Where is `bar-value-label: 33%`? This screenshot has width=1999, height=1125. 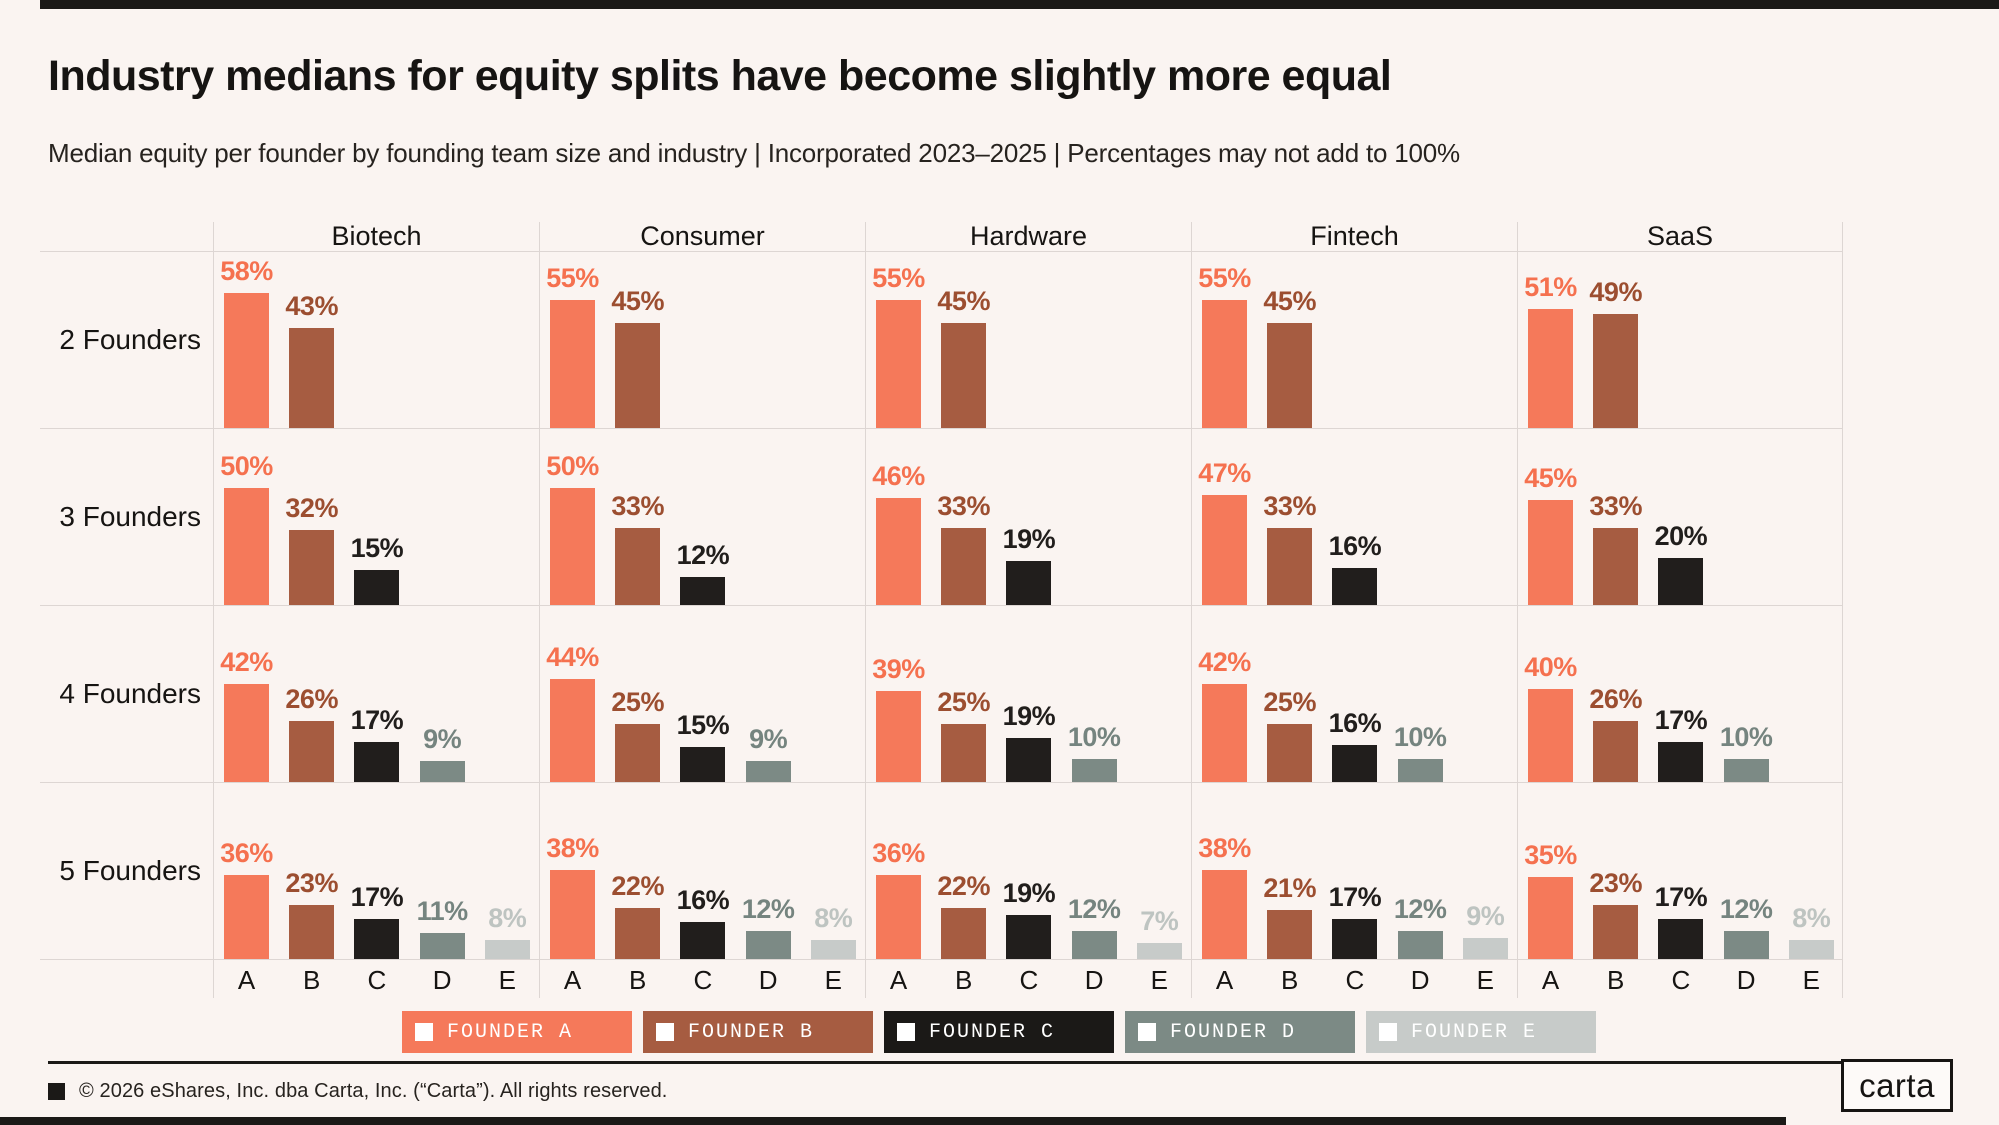 bar-value-label: 33% is located at coordinates (1615, 506).